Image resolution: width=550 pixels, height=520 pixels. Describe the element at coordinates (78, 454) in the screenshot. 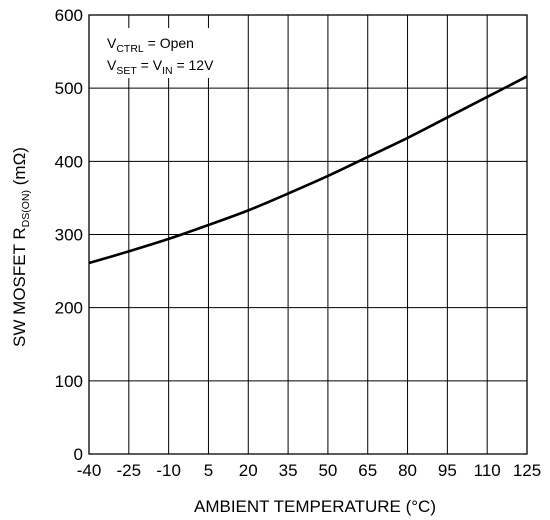

I see `y-tick-label: 0` at that location.